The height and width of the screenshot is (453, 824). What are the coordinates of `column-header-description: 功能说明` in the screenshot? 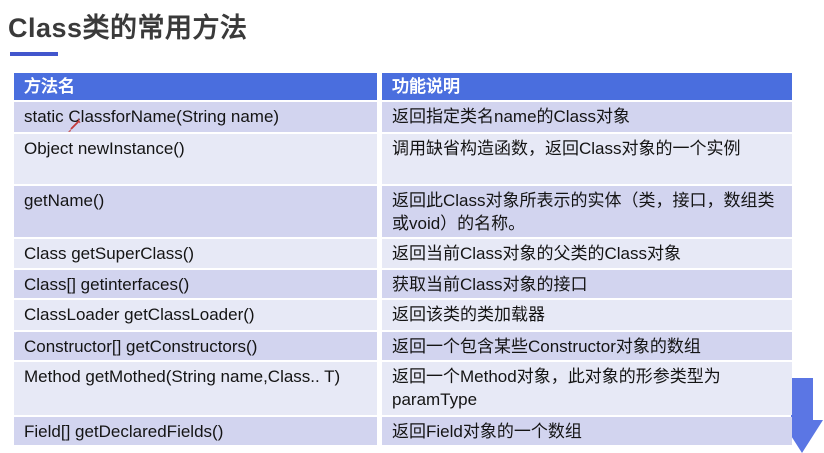 It's located at (587, 86).